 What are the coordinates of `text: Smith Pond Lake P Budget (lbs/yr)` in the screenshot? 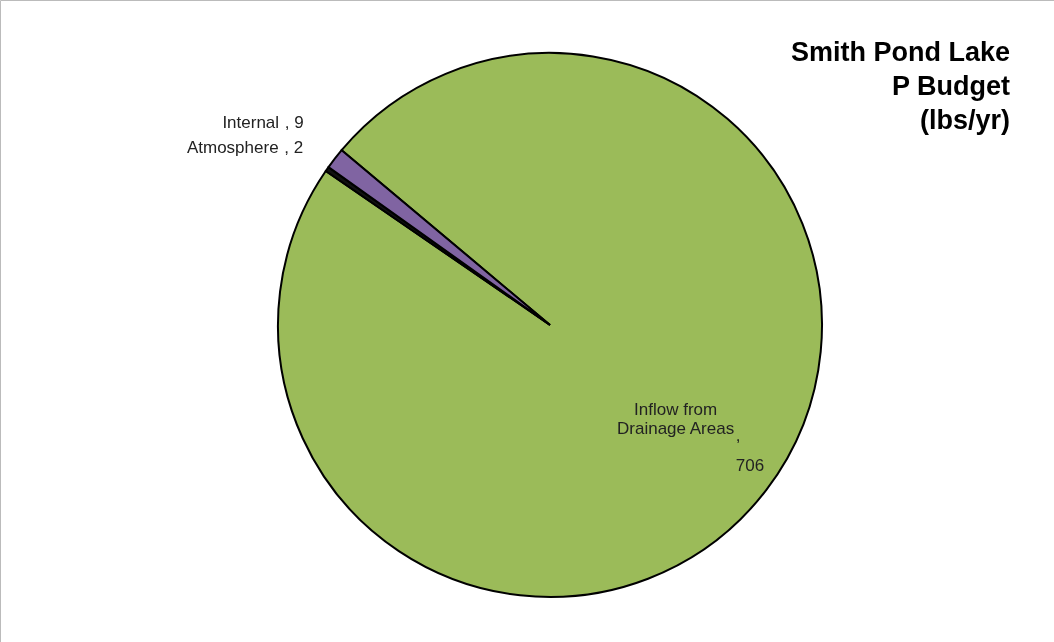 It's located at (900, 86).